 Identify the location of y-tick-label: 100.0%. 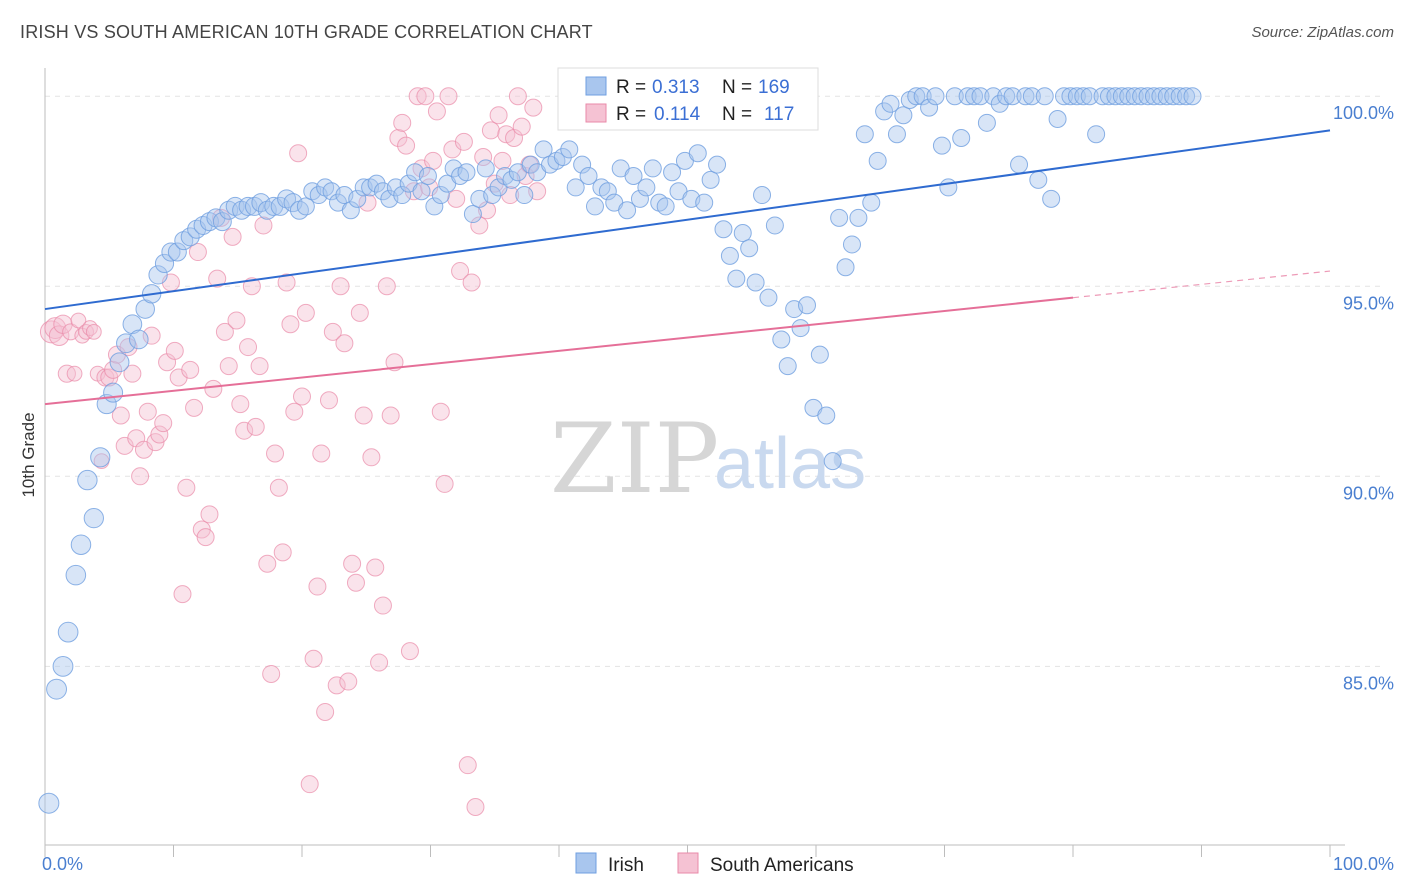
(1363, 113).